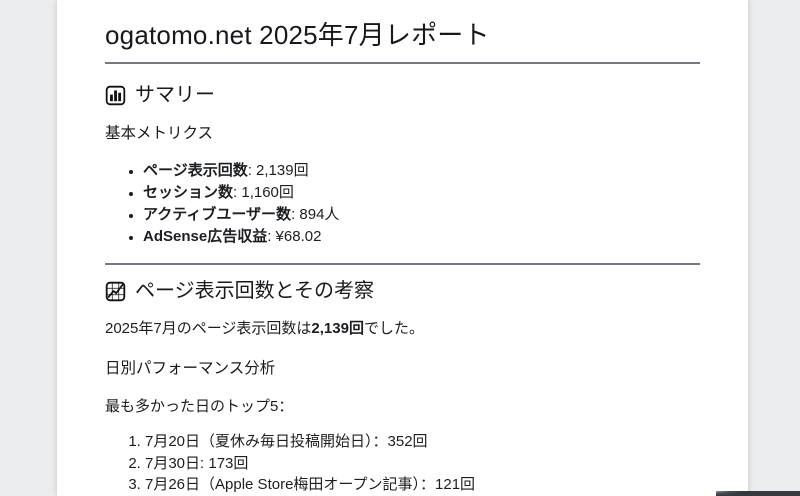 The height and width of the screenshot is (496, 800). Describe the element at coordinates (337, 328) in the screenshot. I see `intro-bold-value: 2,139回` at that location.